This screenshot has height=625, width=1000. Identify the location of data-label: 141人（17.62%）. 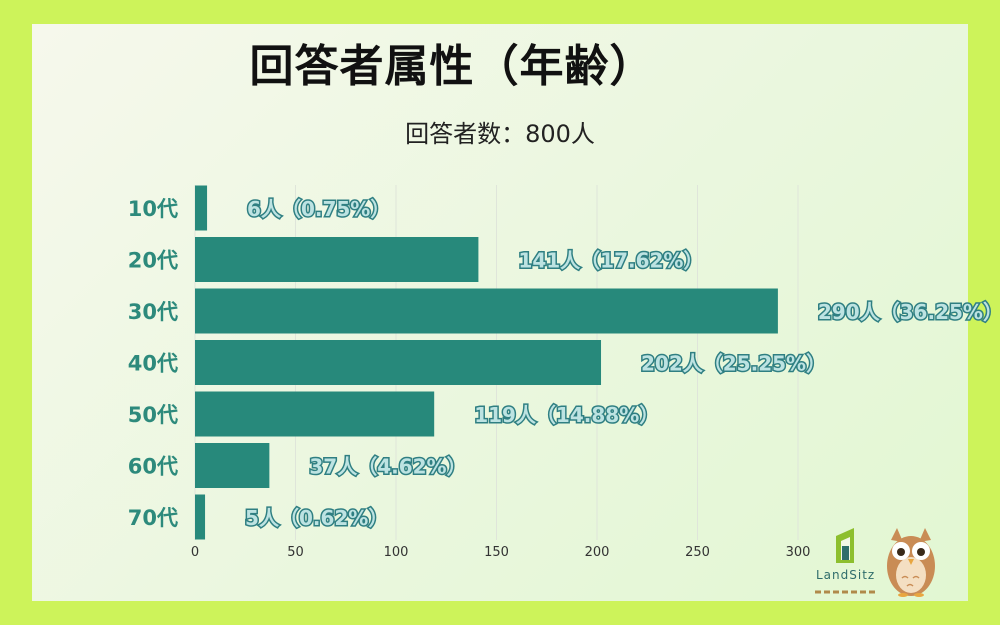
(610, 261).